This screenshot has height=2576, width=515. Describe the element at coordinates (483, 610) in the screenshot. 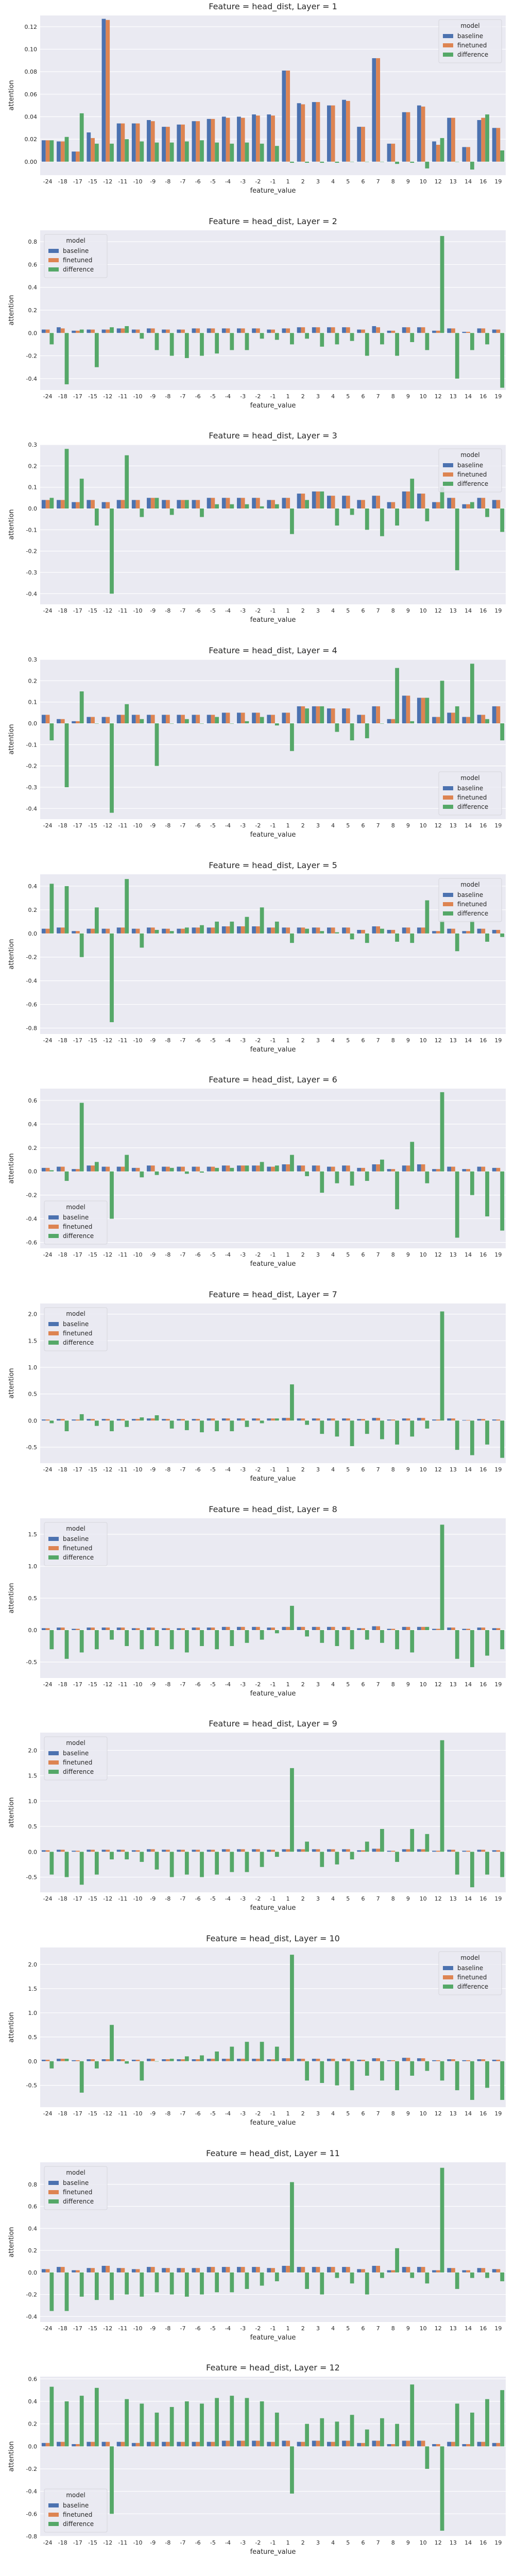

I see `x-tick-label: 16` at that location.